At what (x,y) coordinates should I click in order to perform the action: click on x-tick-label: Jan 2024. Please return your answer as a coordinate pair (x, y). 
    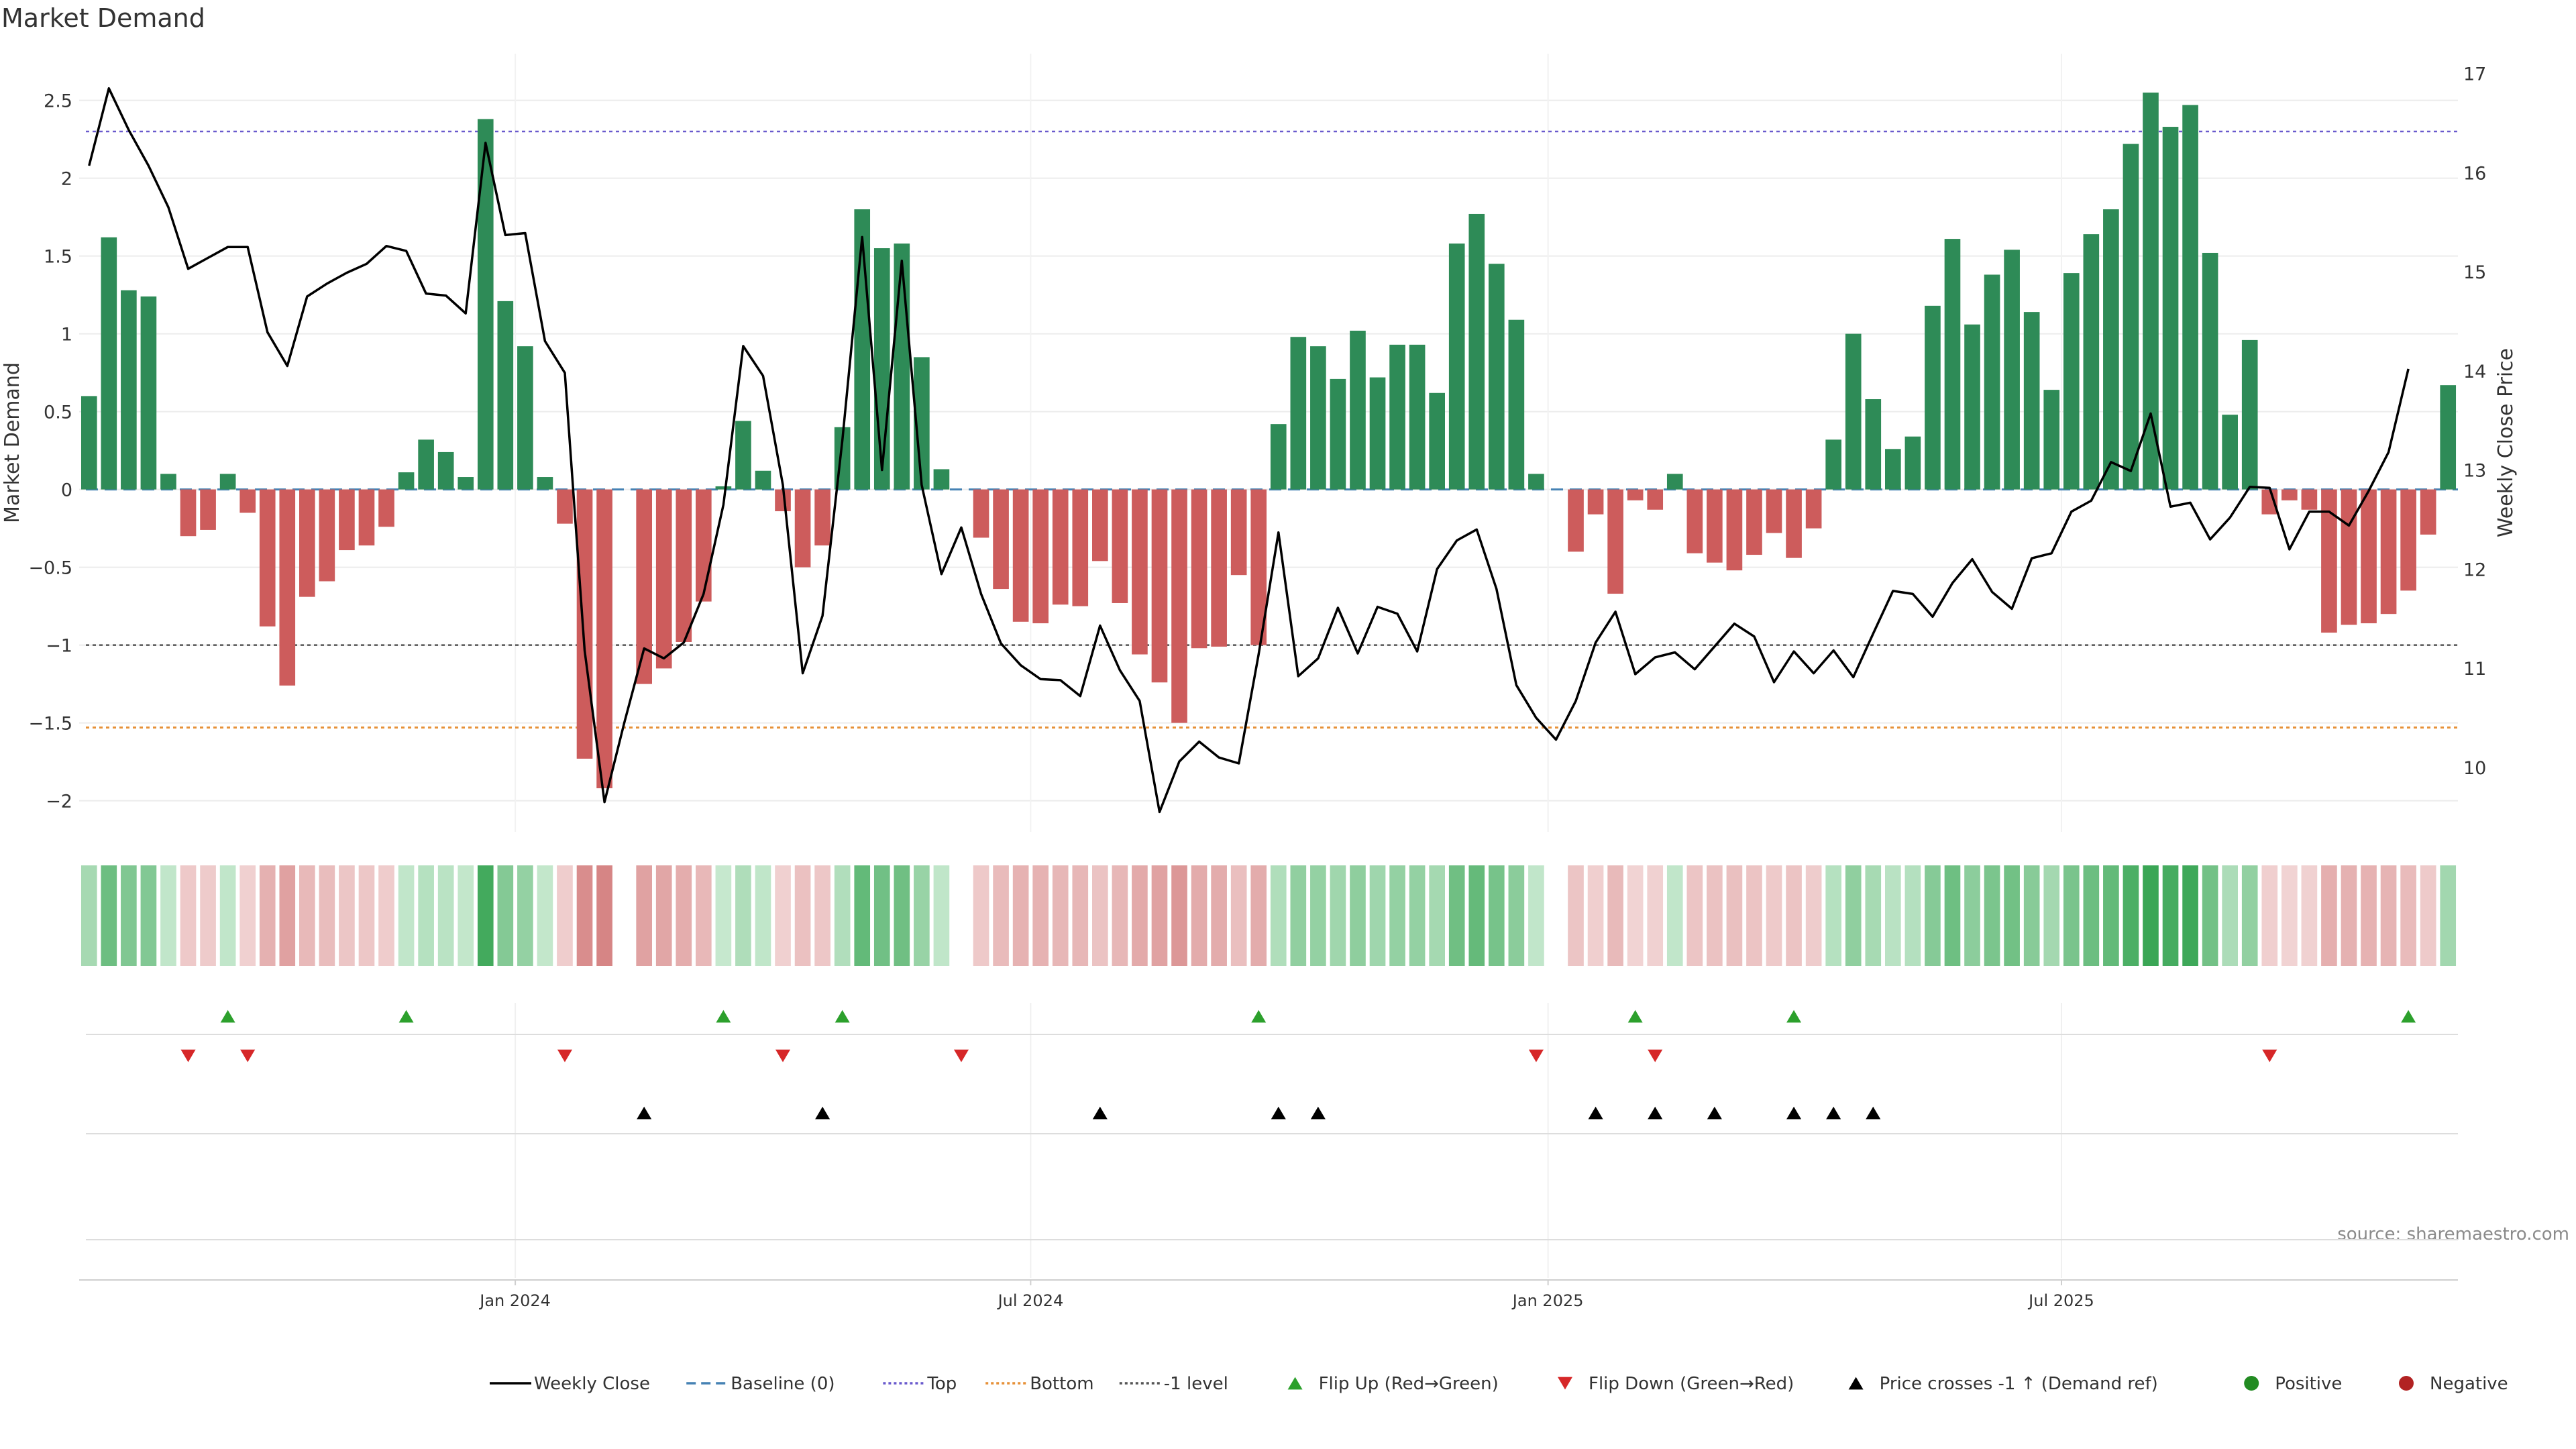
    Looking at the image, I should click on (514, 1300).